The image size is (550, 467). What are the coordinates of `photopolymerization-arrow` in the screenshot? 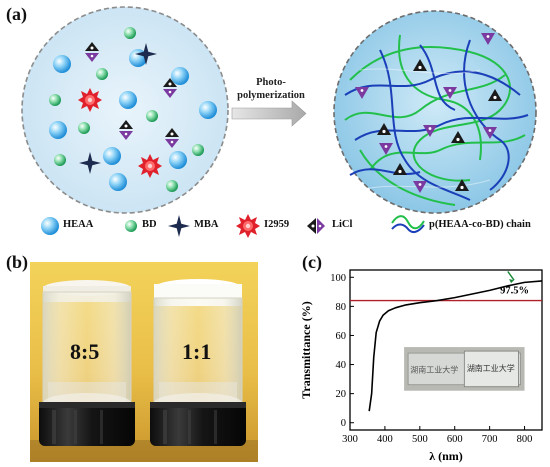 It's located at (269, 113).